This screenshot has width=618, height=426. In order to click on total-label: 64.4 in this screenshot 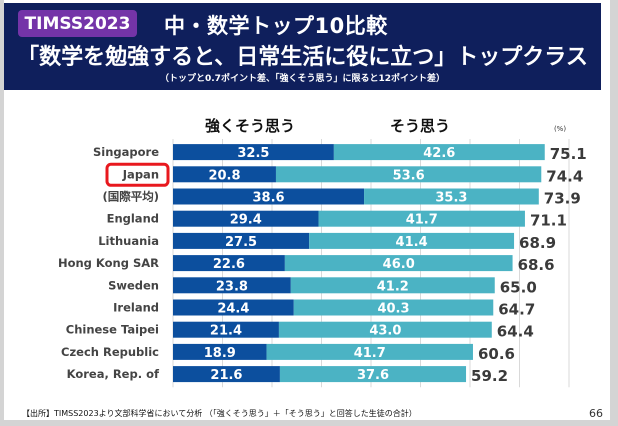, I will do `click(515, 332)`.